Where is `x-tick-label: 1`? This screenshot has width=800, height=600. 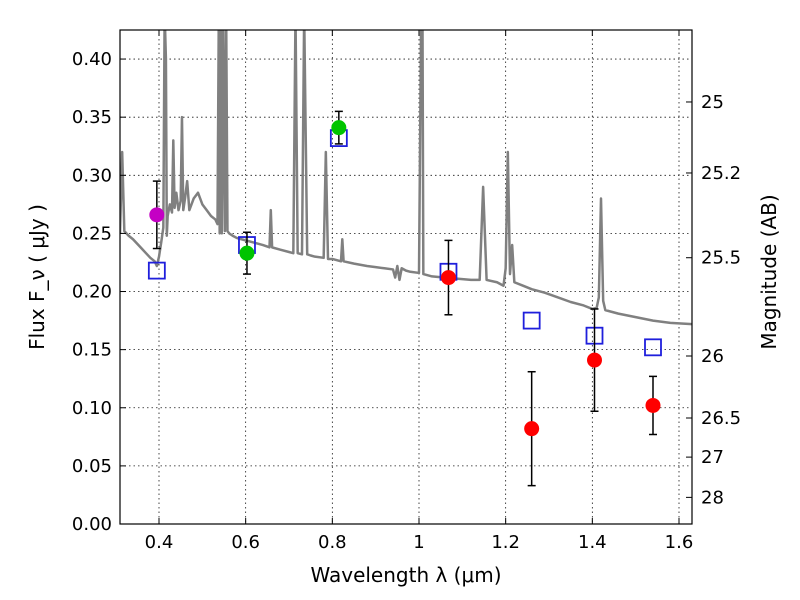
x-tick-label: 1 is located at coordinates (418, 542).